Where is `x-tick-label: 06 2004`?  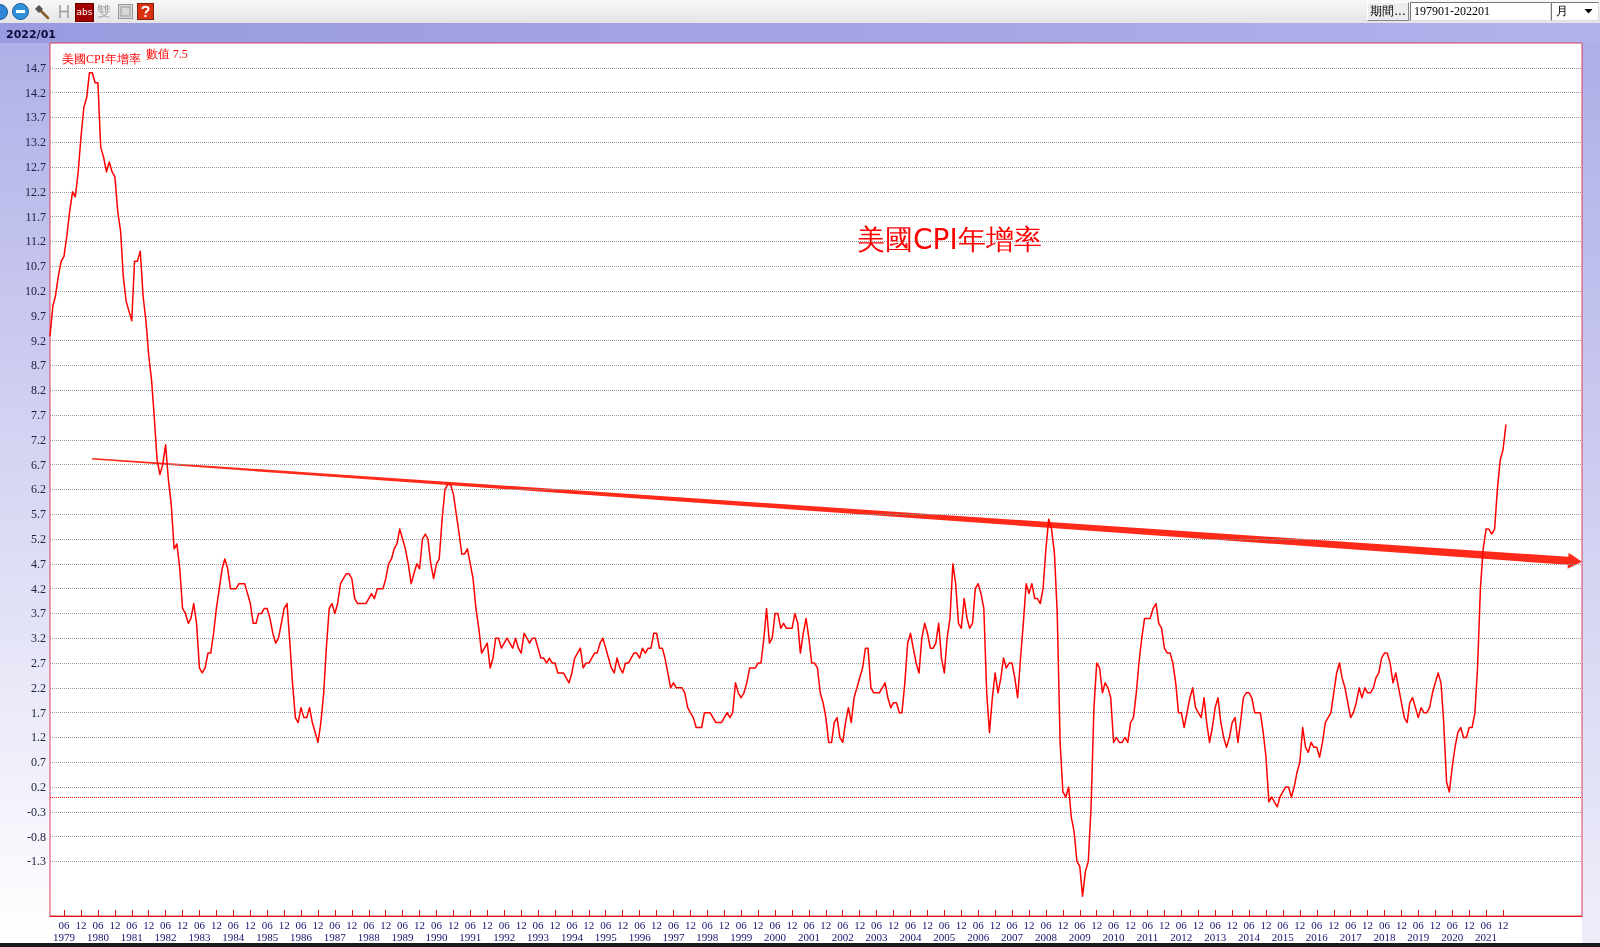
x-tick-label: 06 2004 is located at coordinates (910, 931).